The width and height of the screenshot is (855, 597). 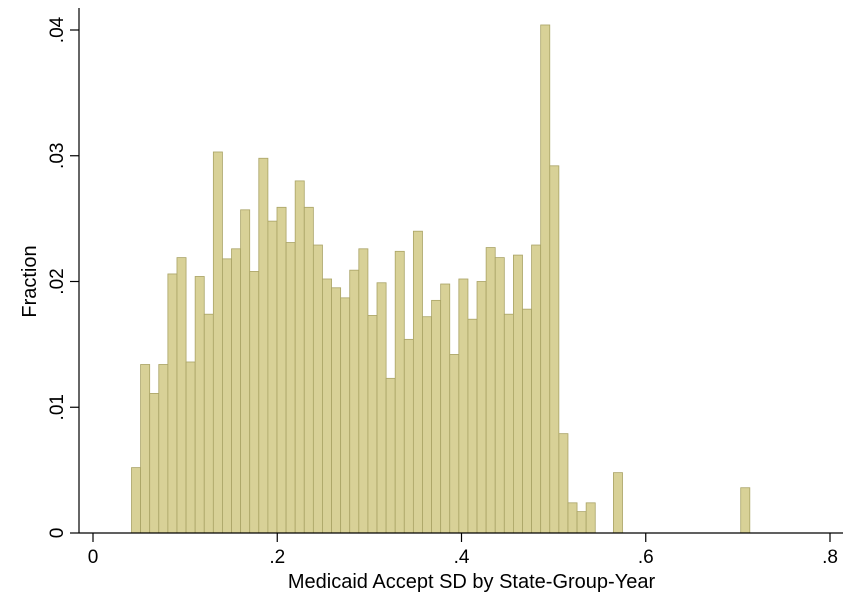 What do you see at coordinates (57, 281) in the screenshot?
I see `y-tick-label: .02` at bounding box center [57, 281].